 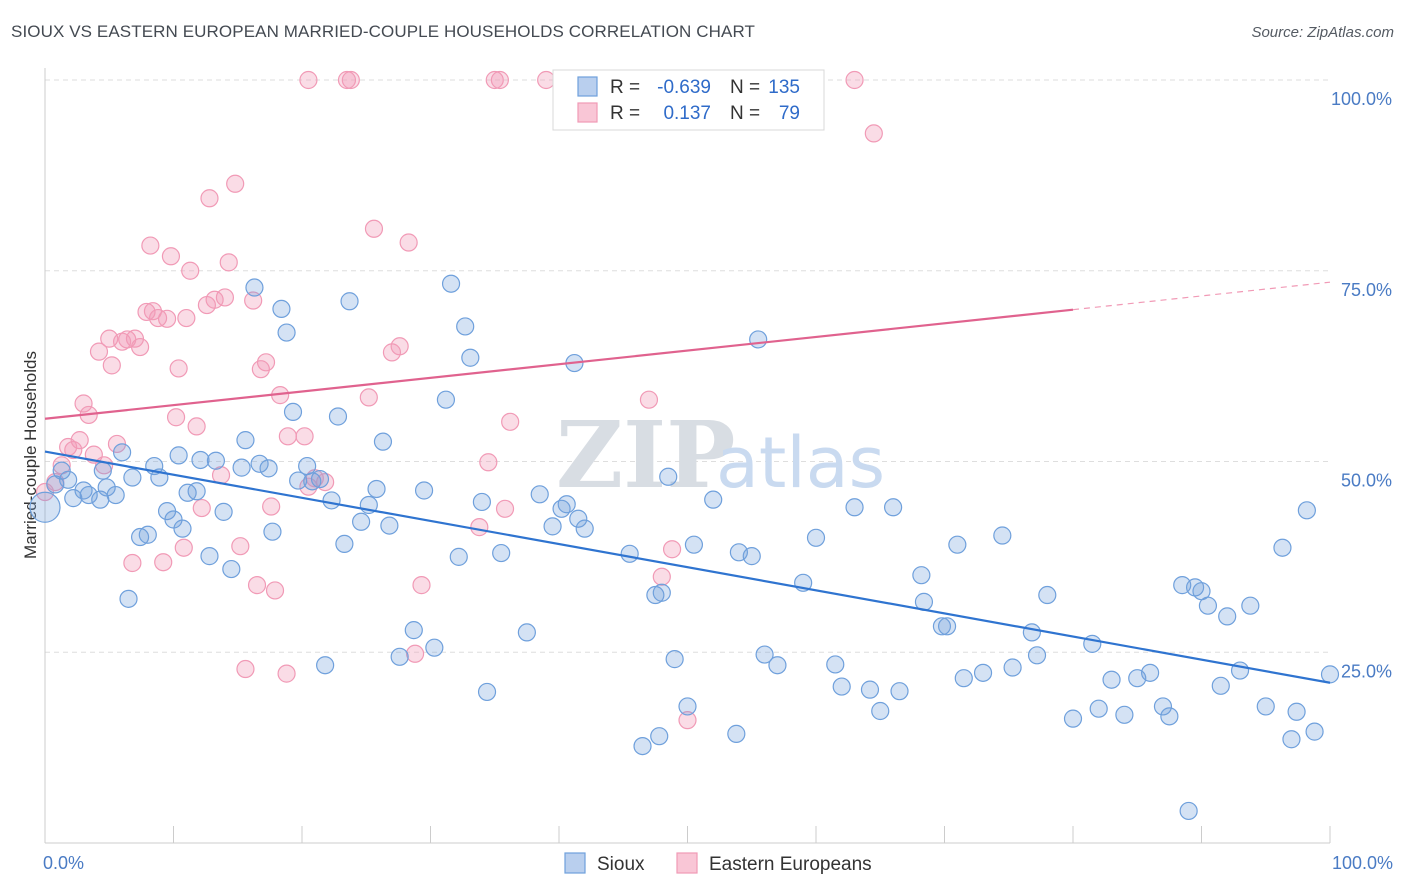 I want to click on bottom-legend-eastern: Eastern Europeans, so click(x=790, y=864).